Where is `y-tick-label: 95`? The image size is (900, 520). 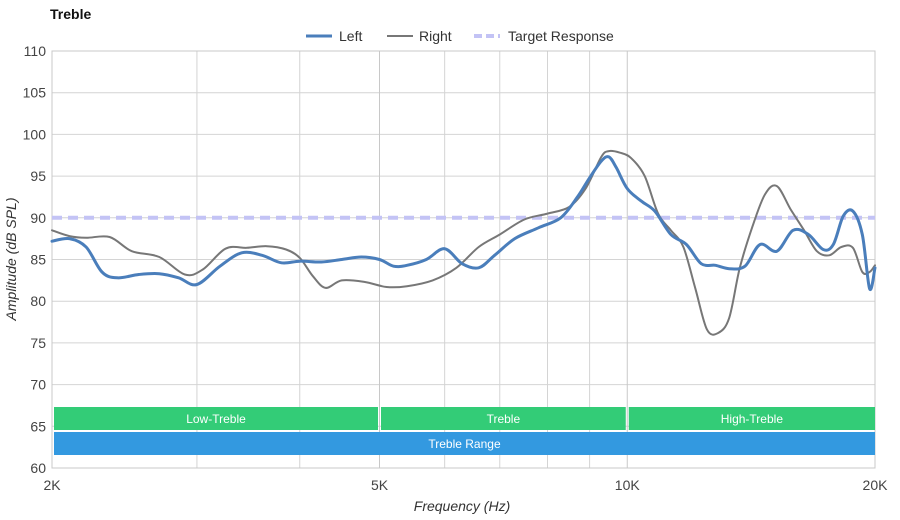
y-tick-label: 95 is located at coordinates (38, 176).